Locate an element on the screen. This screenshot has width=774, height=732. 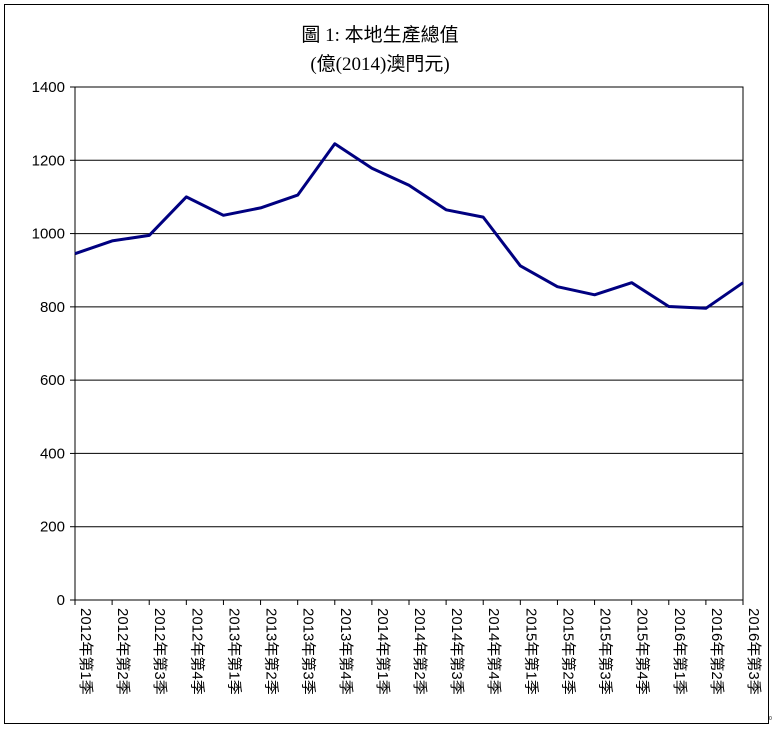
x-tick-label: 2014年第2季 is located at coordinates (420, 651).